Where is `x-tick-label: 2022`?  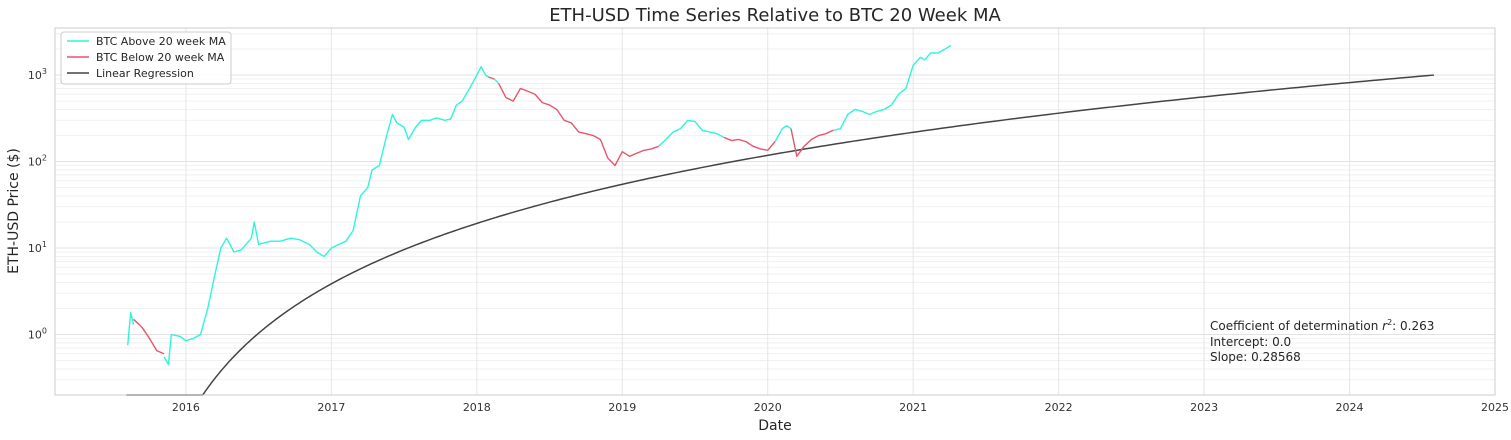 x-tick-label: 2022 is located at coordinates (1059, 407).